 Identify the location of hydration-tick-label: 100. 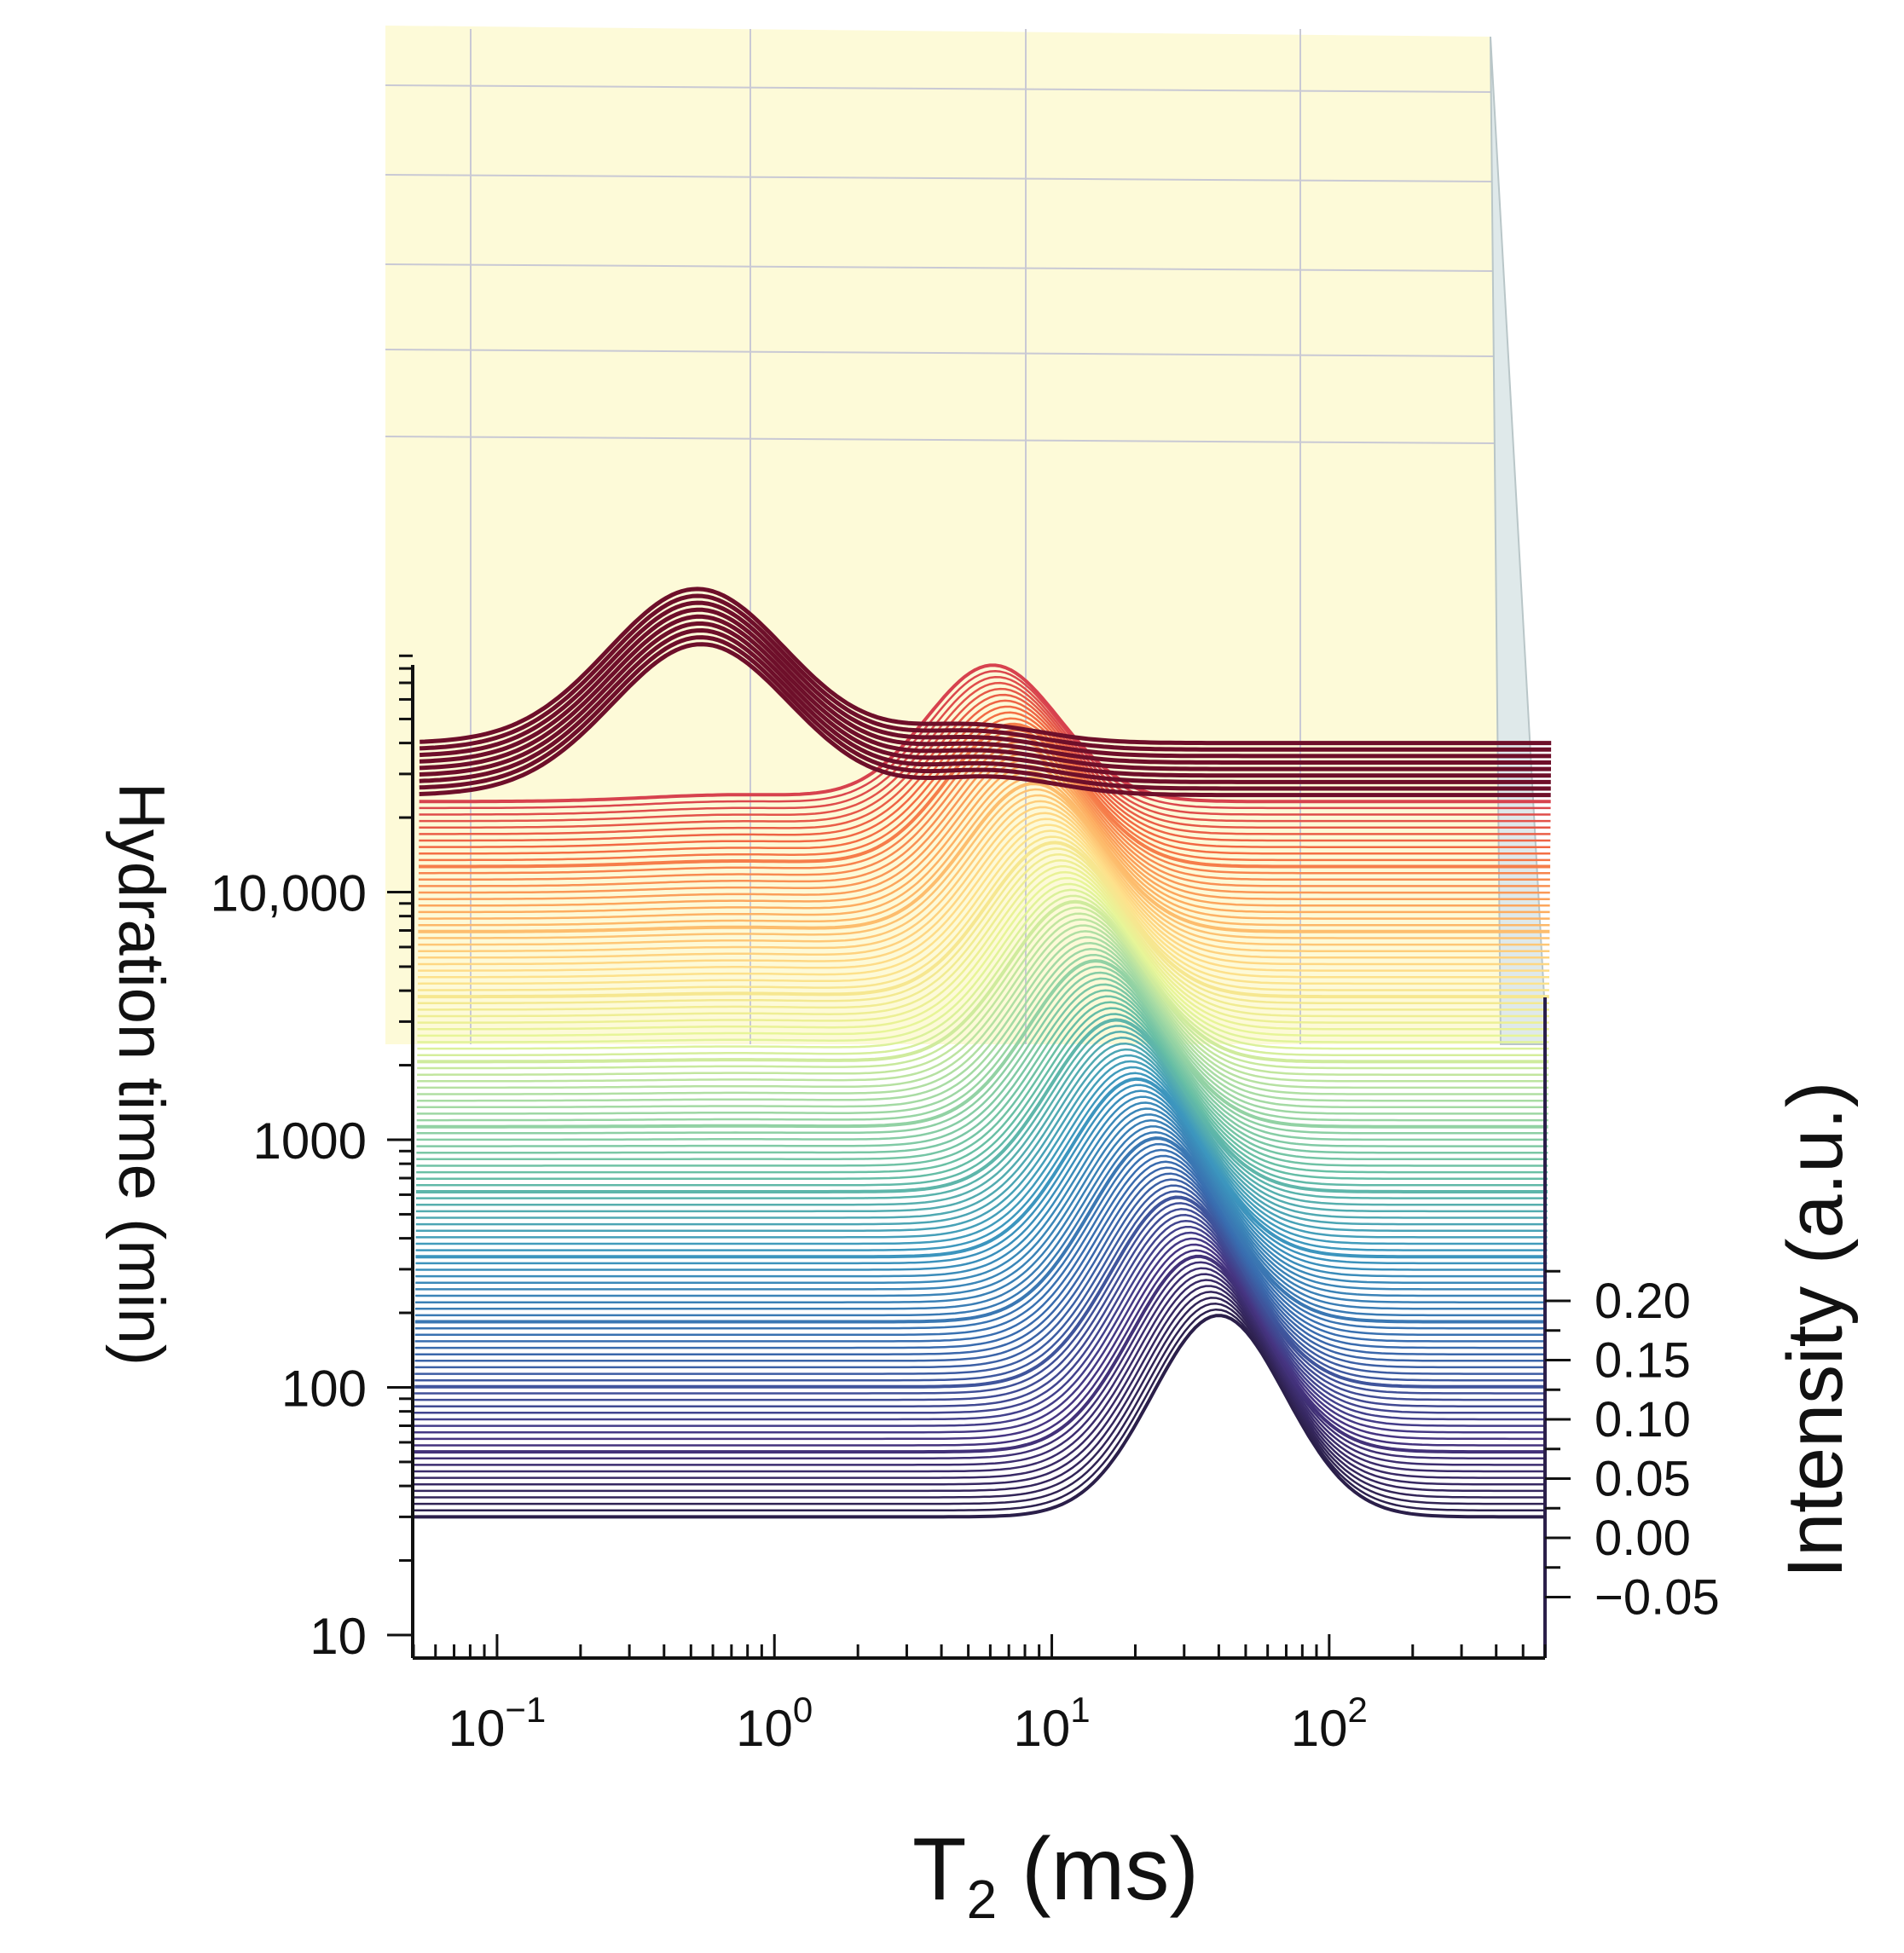
(324, 1389).